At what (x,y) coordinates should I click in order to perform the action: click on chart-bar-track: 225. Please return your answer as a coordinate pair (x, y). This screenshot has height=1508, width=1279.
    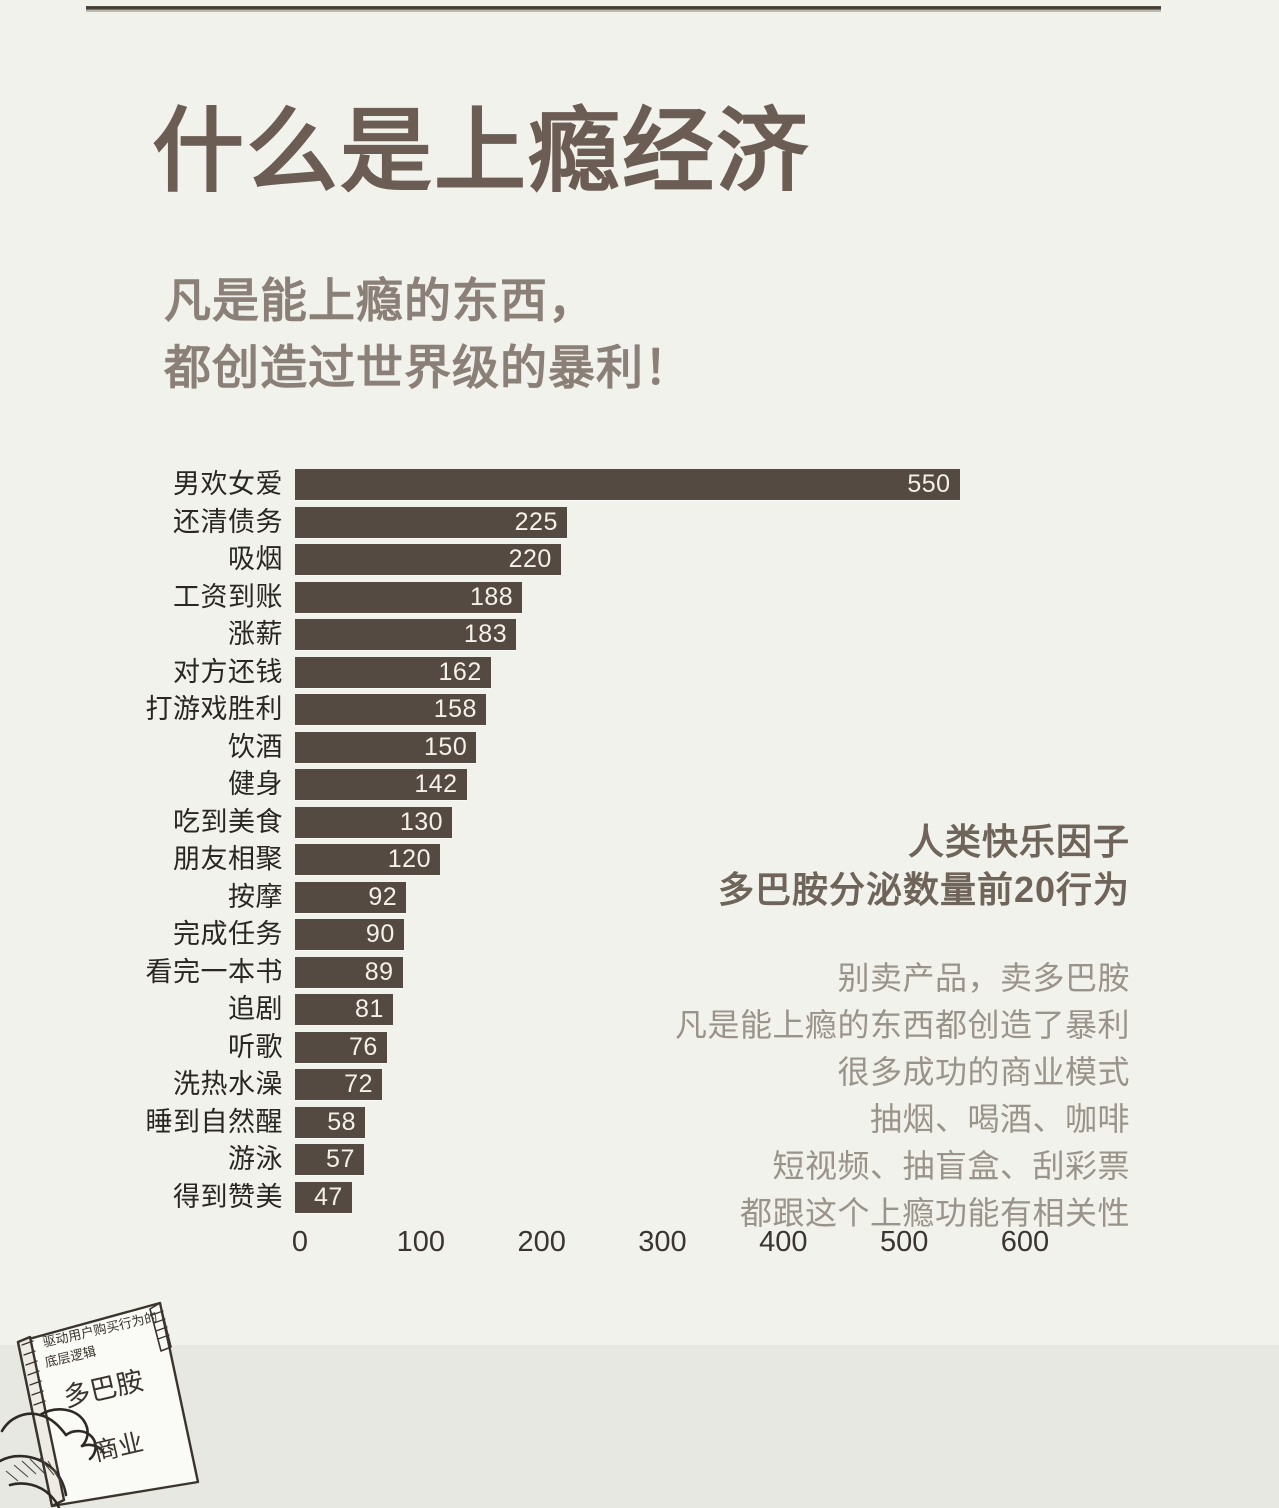
    Looking at the image, I should click on (787, 523).